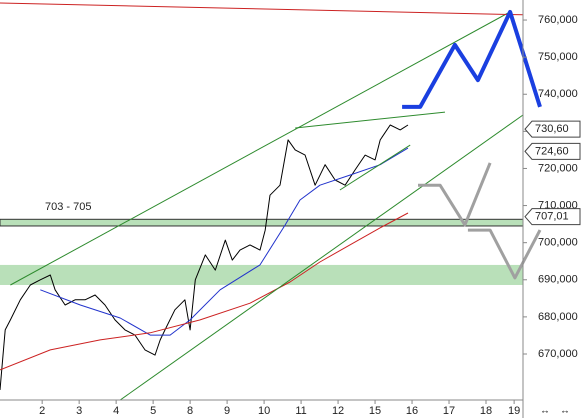  What do you see at coordinates (42, 411) in the screenshot?
I see `x-tick-label: 2` at bounding box center [42, 411].